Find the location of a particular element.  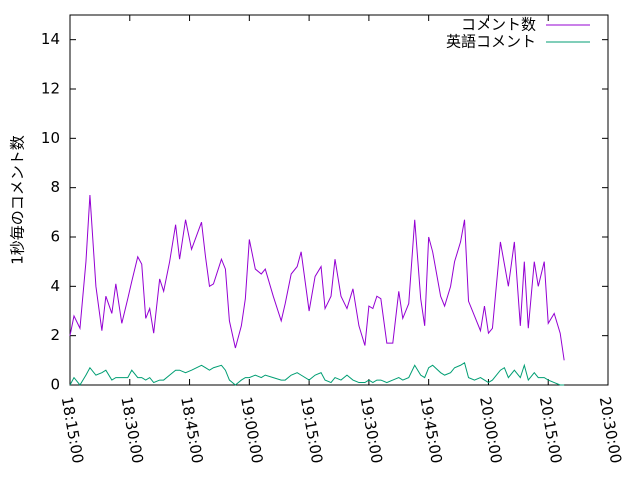

x-tick-label: 18:30:00 is located at coordinates (131, 429).